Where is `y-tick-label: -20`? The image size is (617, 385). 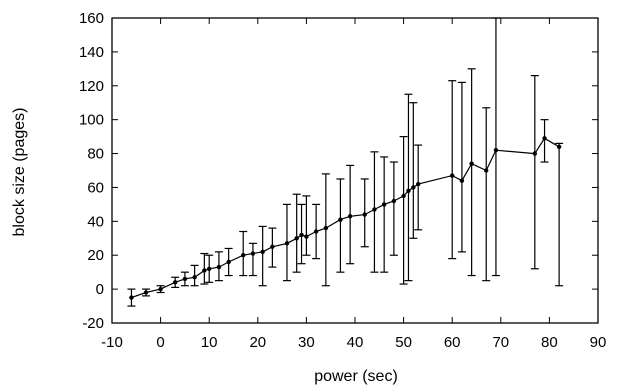
y-tick-label: -20 is located at coordinates (93, 323).